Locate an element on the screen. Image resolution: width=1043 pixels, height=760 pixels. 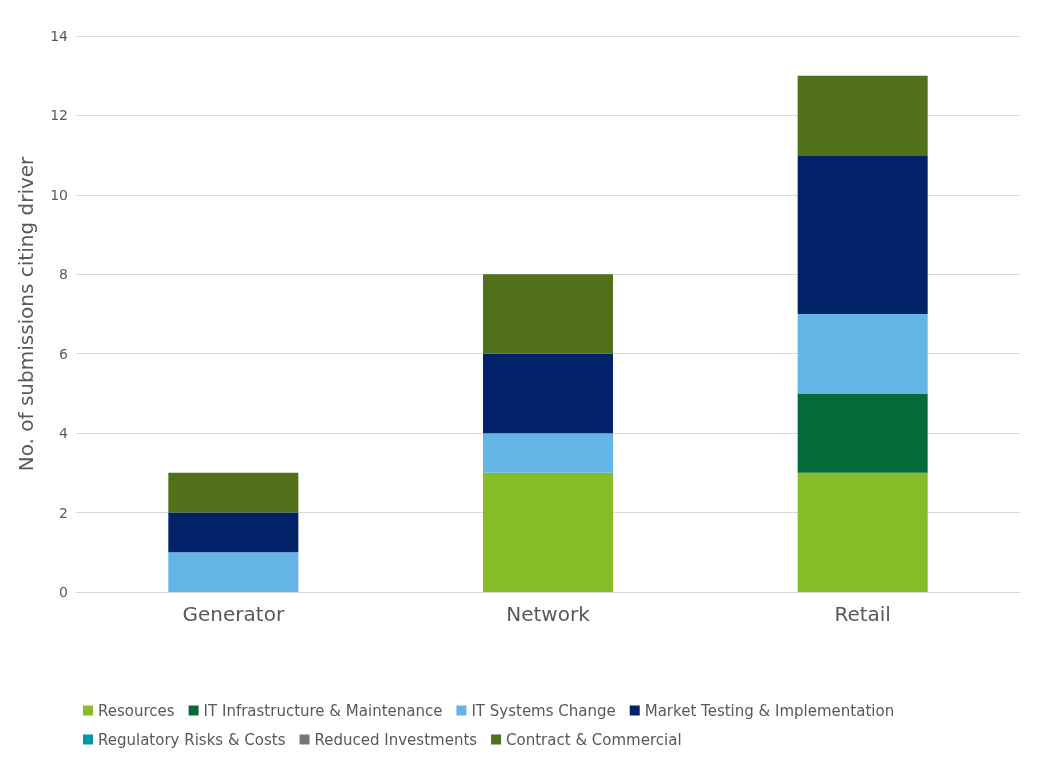
legend-label: Regulatory Risks & Costs is located at coordinates (192, 739).